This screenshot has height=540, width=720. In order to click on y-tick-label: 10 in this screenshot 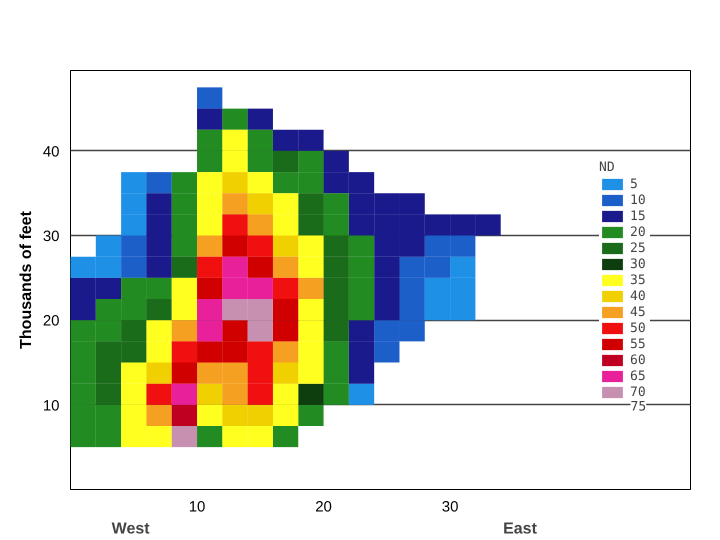, I will do `click(51, 405)`.